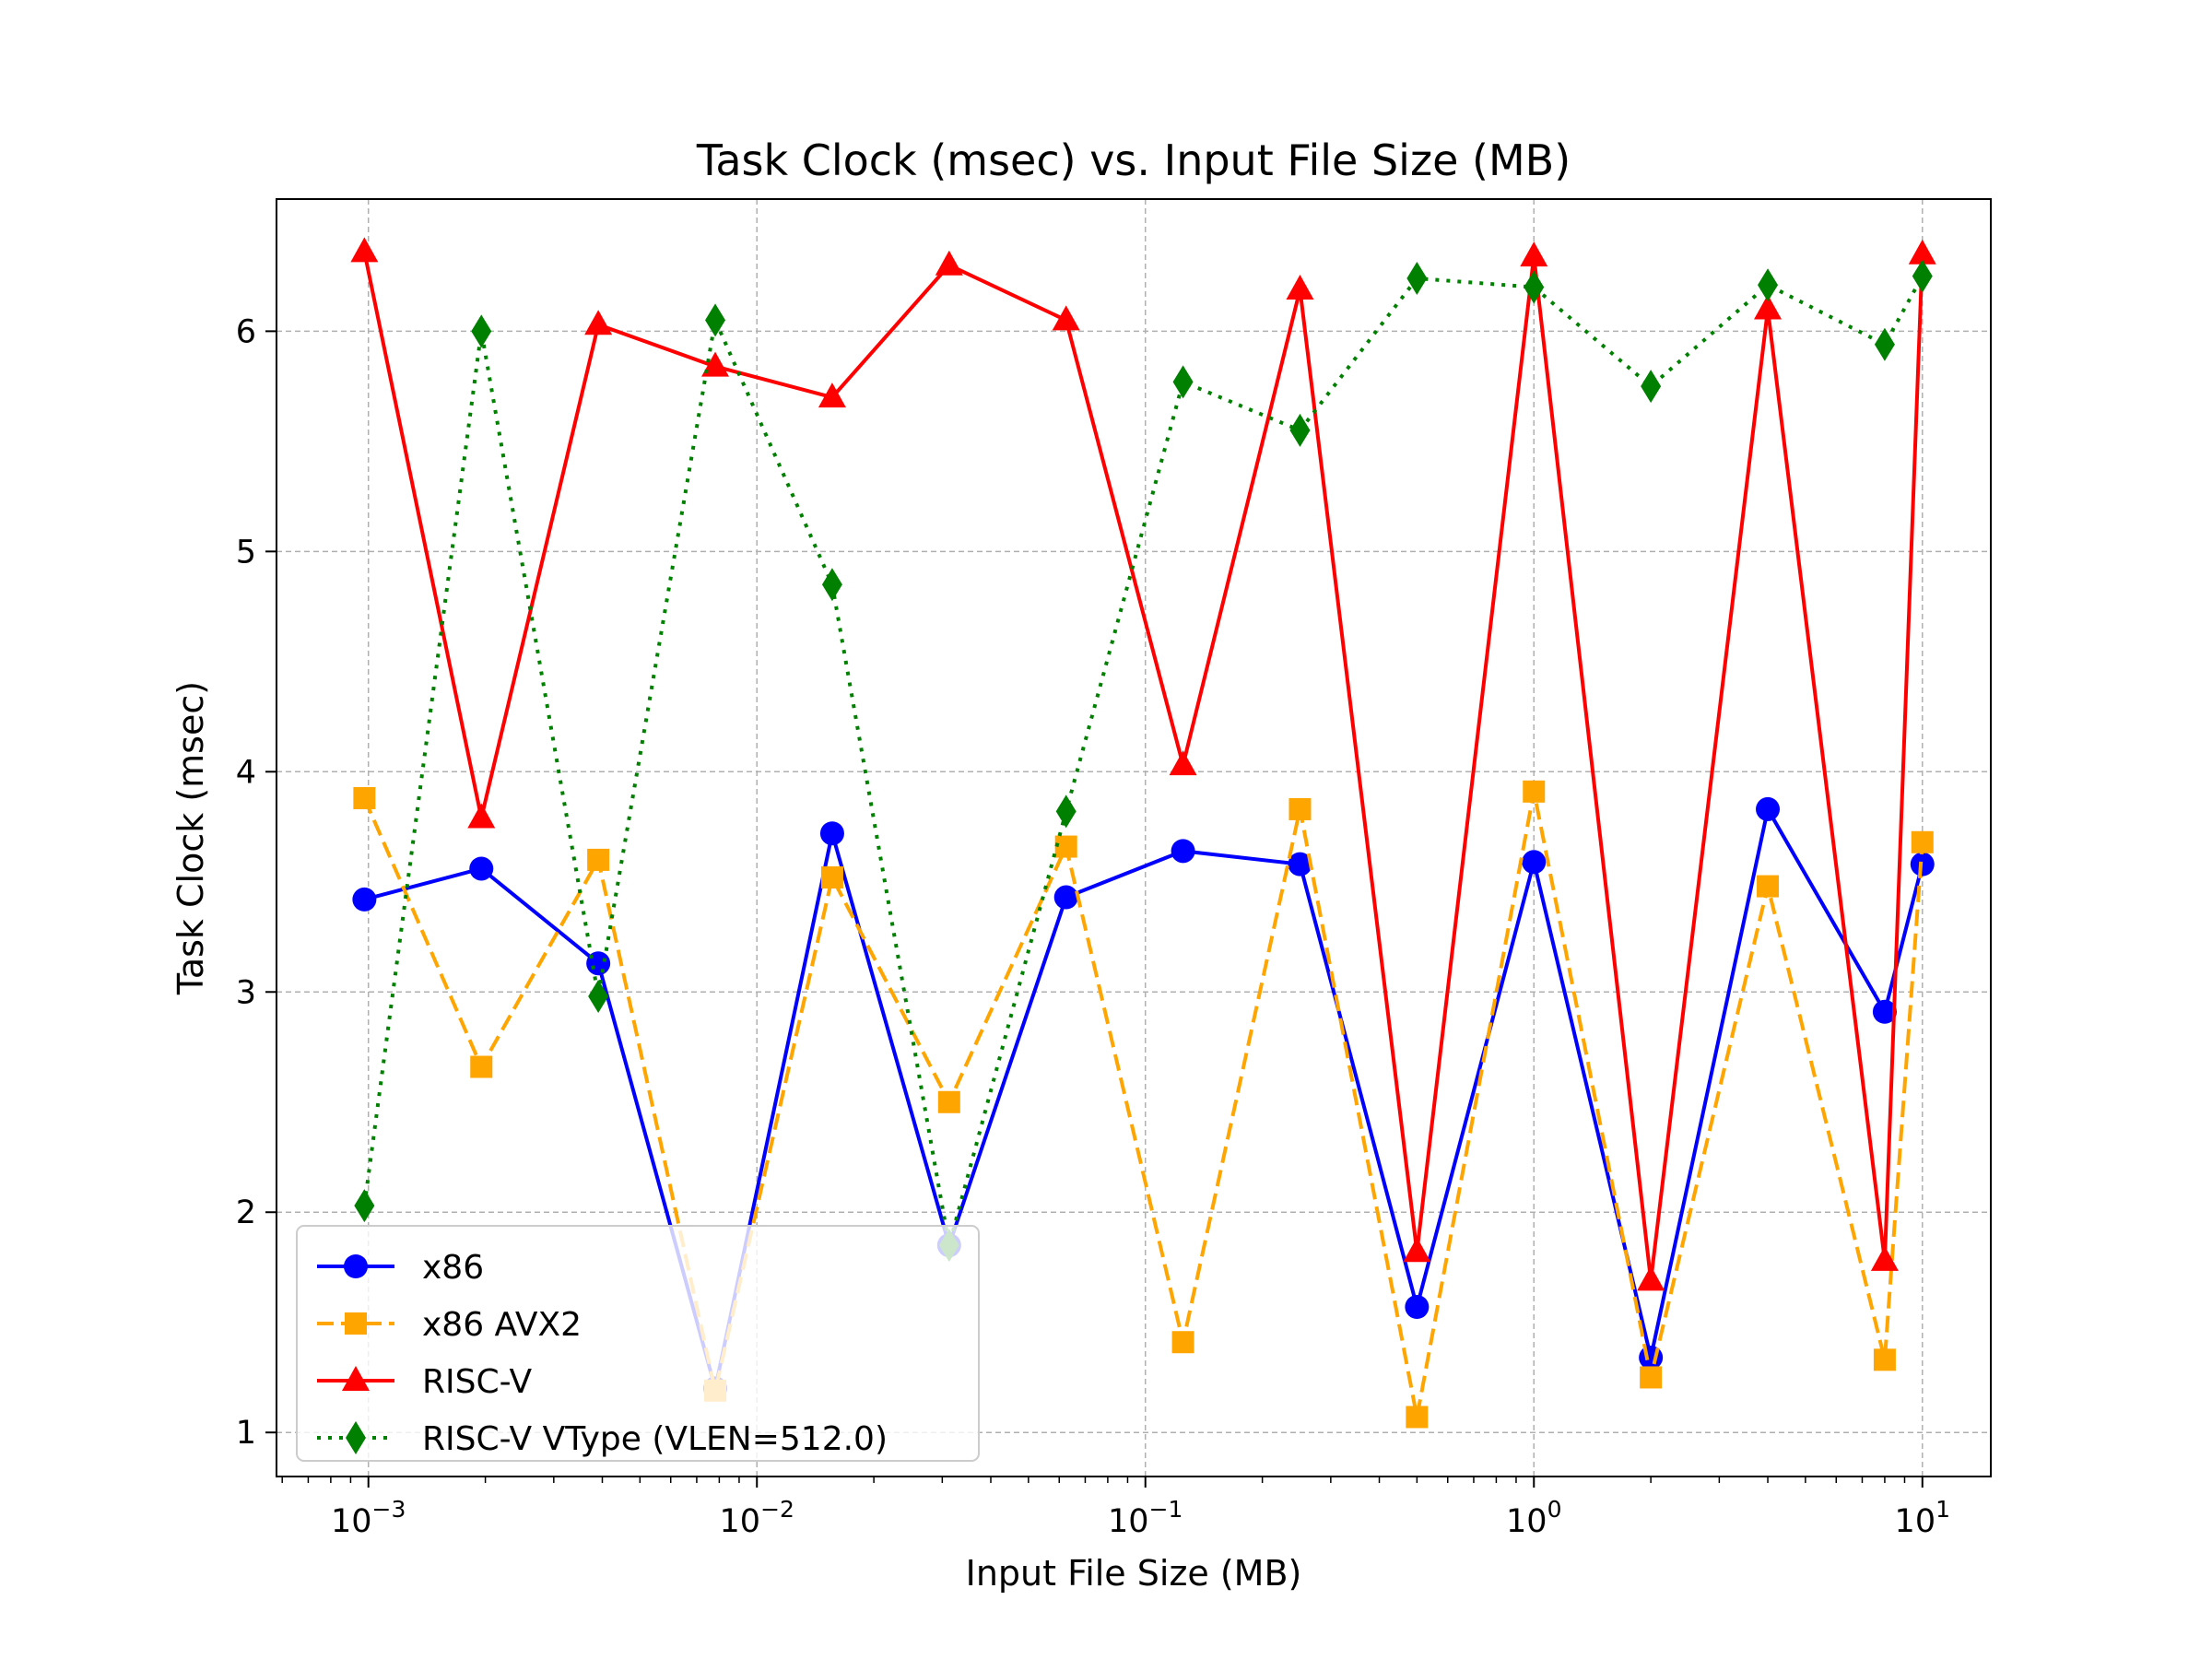 The height and width of the screenshot is (1659, 2212). What do you see at coordinates (1943, 1509) in the screenshot?
I see `x-tick-exponent: 1` at bounding box center [1943, 1509].